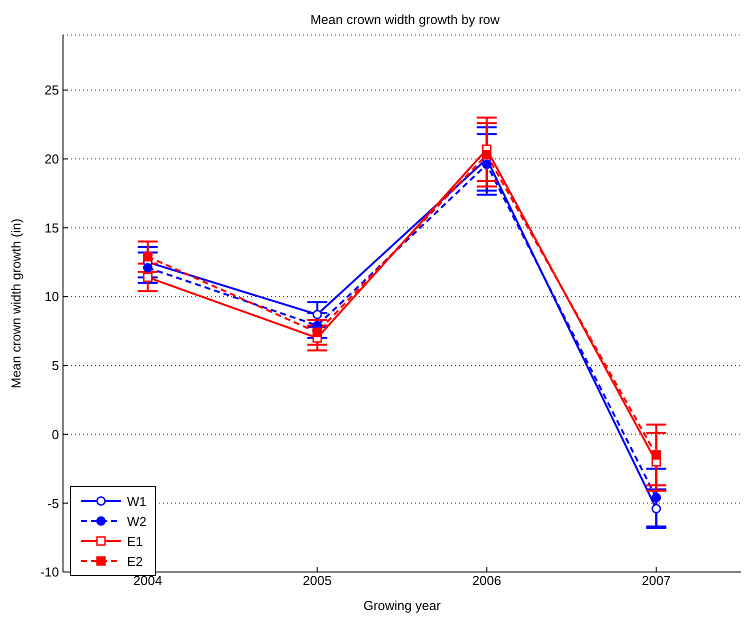 Image resolution: width=749 pixels, height=628 pixels. I want to click on y-axis-title: Mean crown width growth (in), so click(16, 303).